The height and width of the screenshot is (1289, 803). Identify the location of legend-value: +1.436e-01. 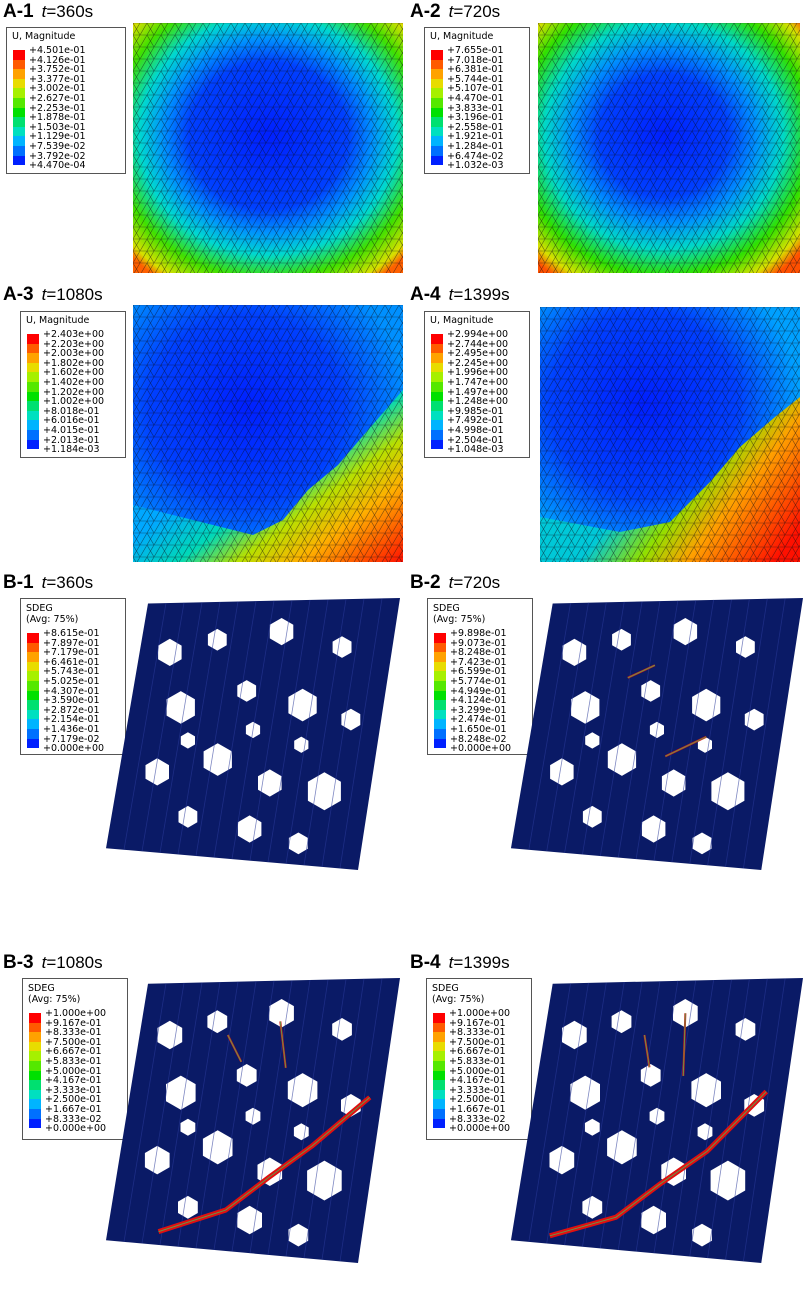
(71, 729).